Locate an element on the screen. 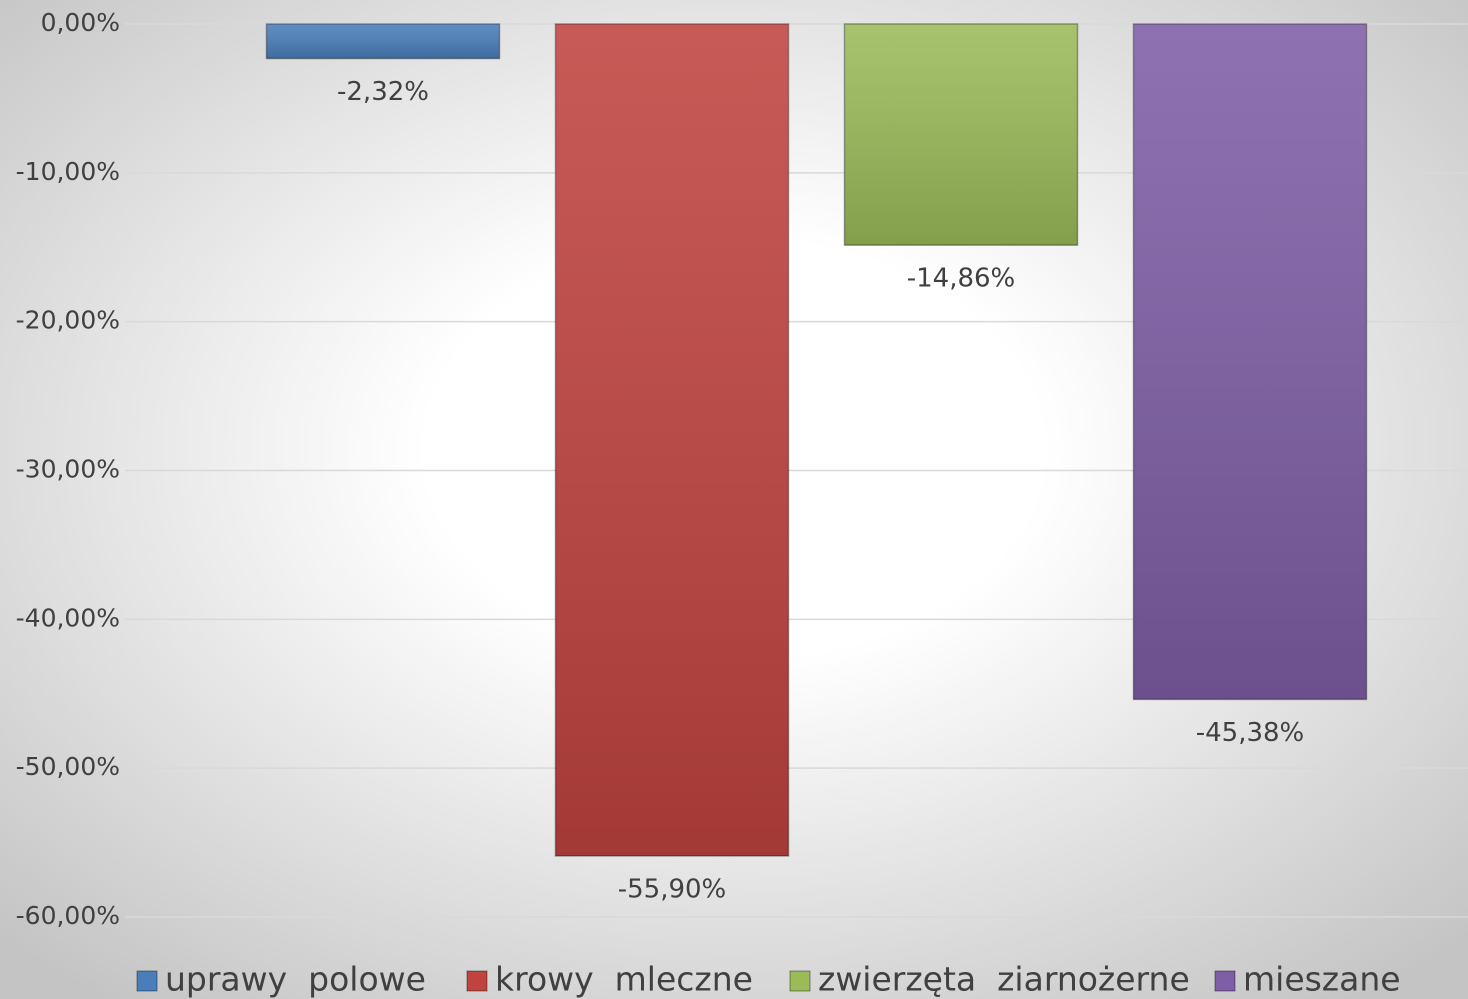 The image size is (1468, 999). data-label: -14,86% is located at coordinates (961, 279).